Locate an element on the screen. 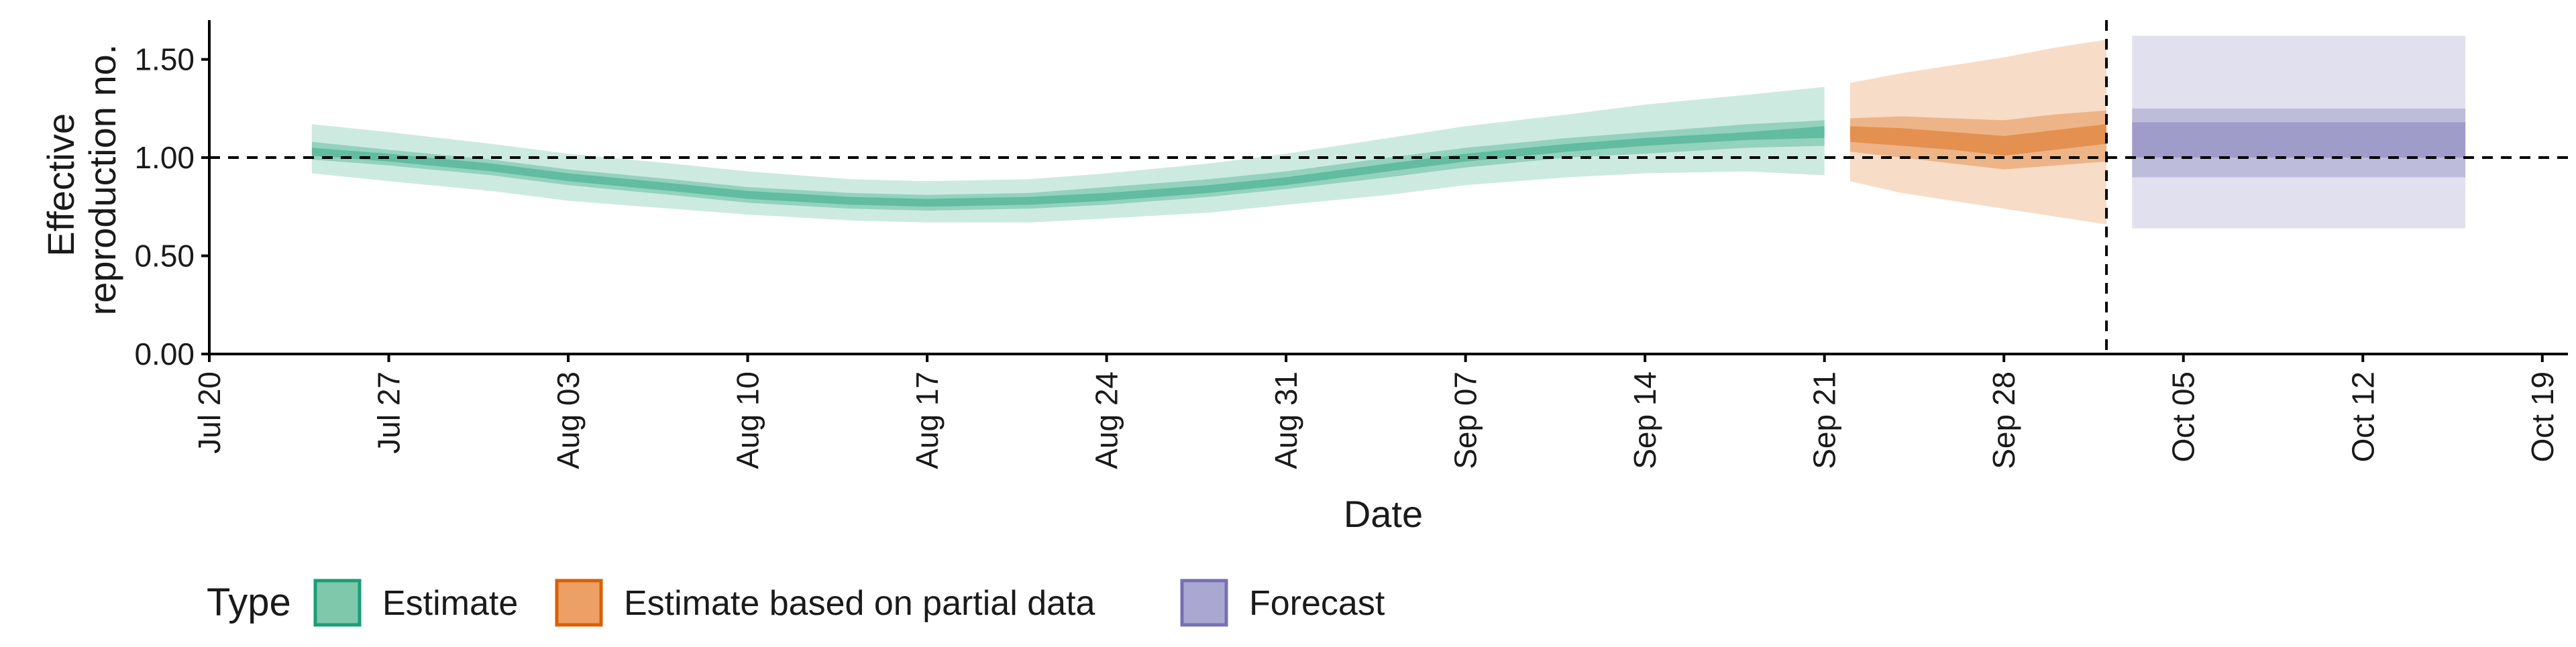 This screenshot has height=647, width=2576. legend-label-estimate-based-on-partial-data: Estimate based on partial data is located at coordinates (859, 603).